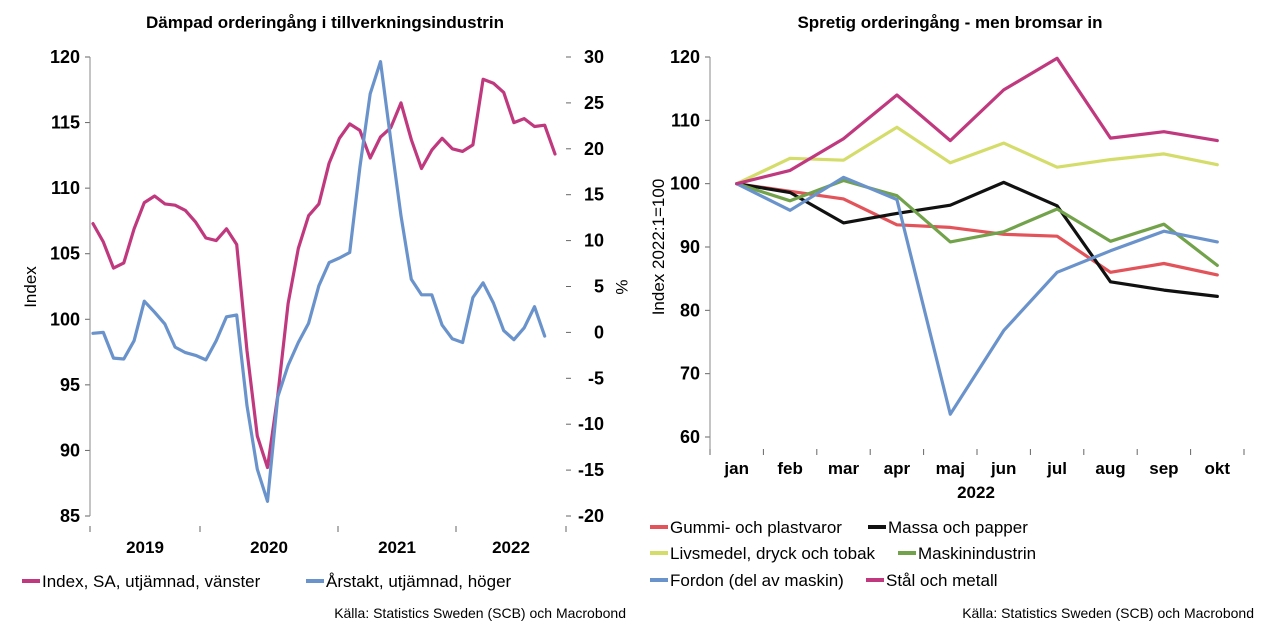  Describe the element at coordinates (70, 385) in the screenshot. I see `y-tick-label: 95` at that location.